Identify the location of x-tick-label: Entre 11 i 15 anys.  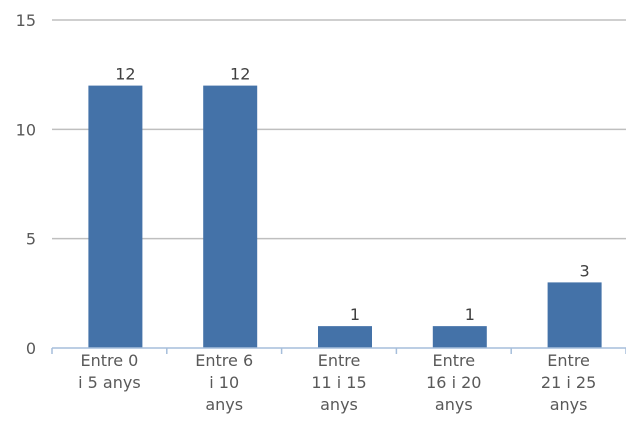
(338, 382).